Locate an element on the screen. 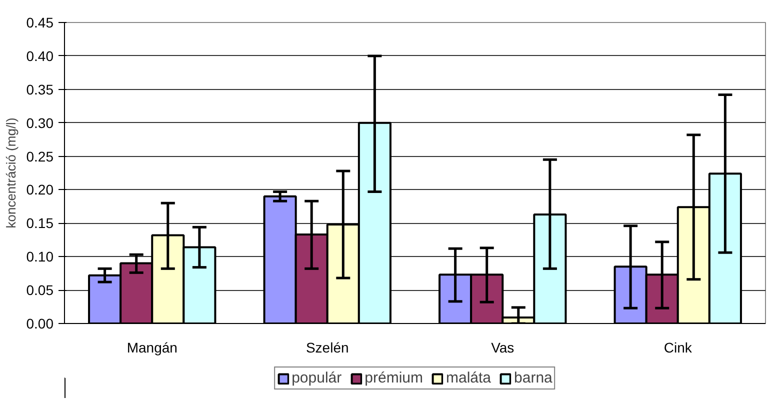 This screenshot has width=775, height=401. y-tick-label: 0.10 is located at coordinates (40, 256).